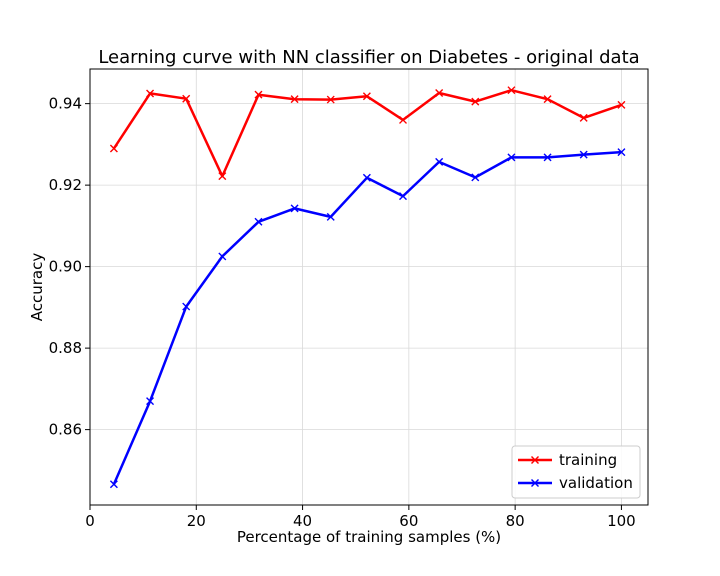 The width and height of the screenshot is (720, 576). What do you see at coordinates (37, 287) in the screenshot?
I see `y-axis-label: Accuracy` at bounding box center [37, 287].